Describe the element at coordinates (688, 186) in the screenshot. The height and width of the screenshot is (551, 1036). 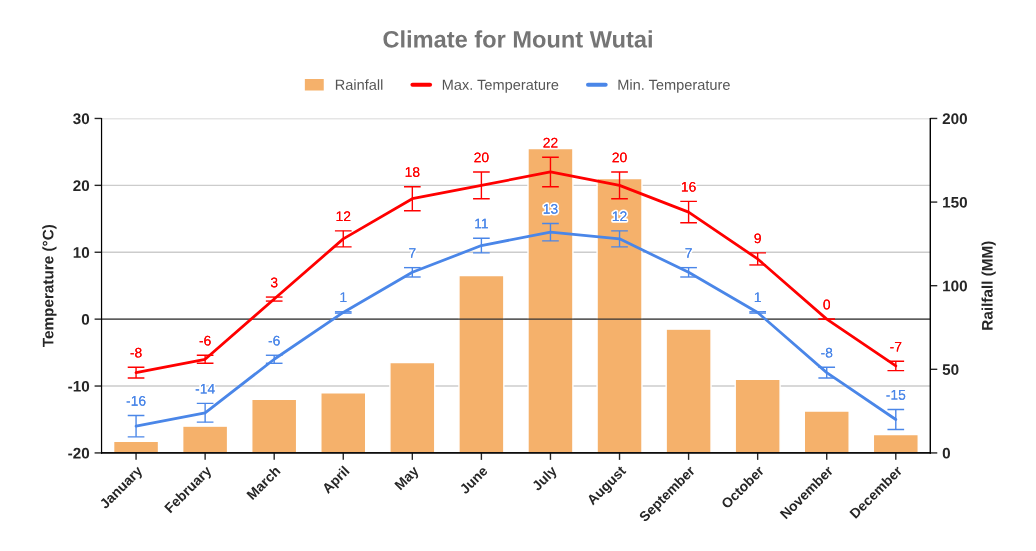
I see `data-label: 16` at that location.